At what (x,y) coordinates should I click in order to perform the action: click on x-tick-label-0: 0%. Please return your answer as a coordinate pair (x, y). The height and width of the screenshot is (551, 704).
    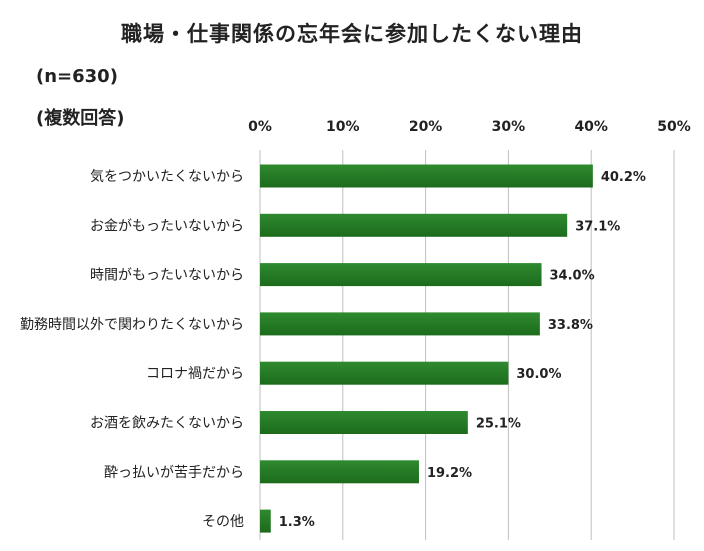
    Looking at the image, I should click on (260, 127).